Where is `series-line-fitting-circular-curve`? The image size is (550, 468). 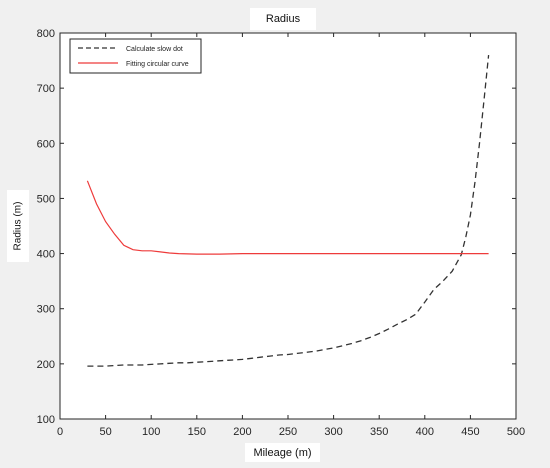
series-line-fitting-circular-curve is located at coordinates (287, 217).